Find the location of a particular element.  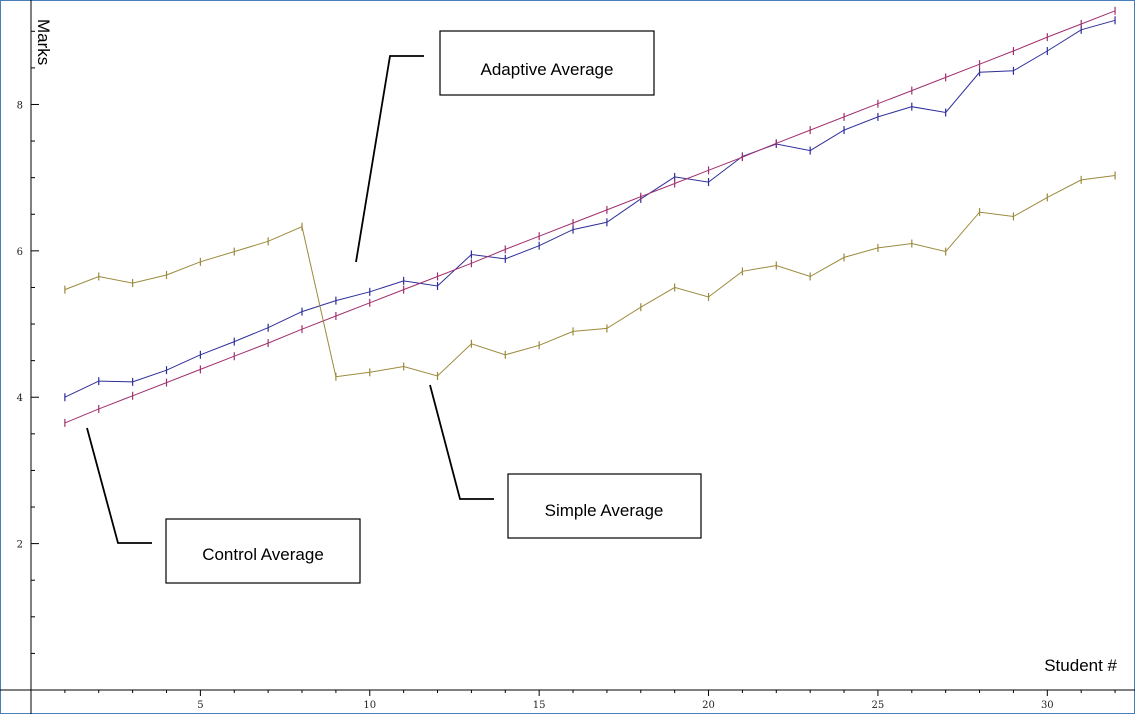

callout-label-simple: Simple Average is located at coordinates (604, 510).